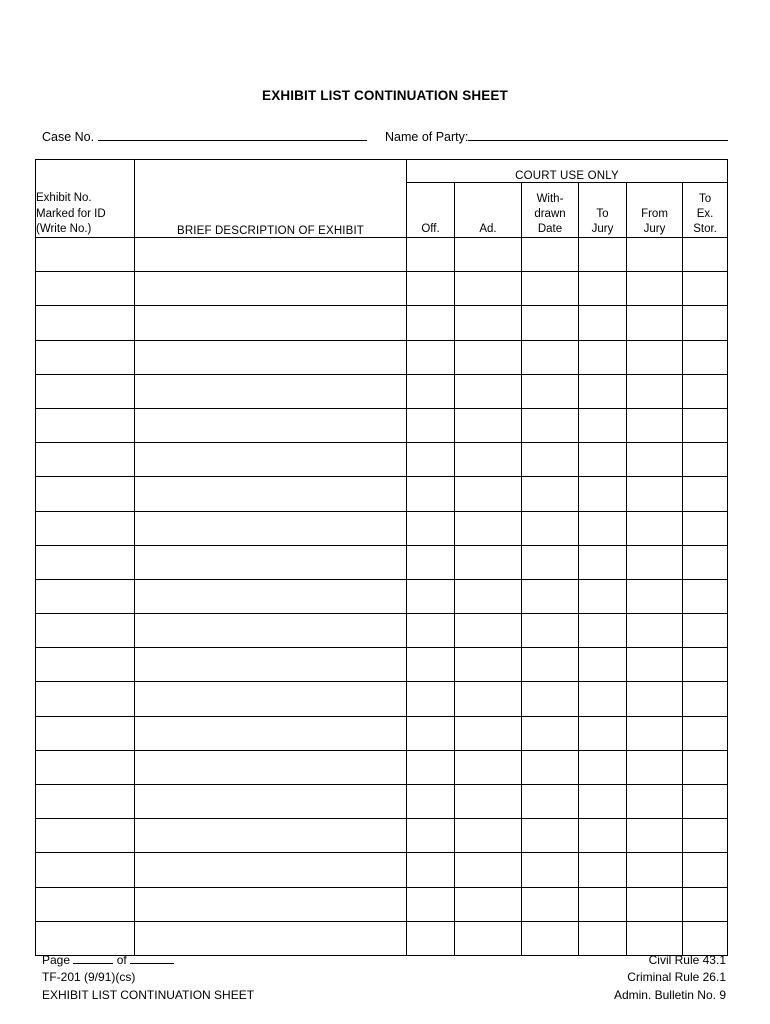 This screenshot has width=770, height=1024. What do you see at coordinates (93, 958) in the screenshot?
I see `page-number-input` at bounding box center [93, 958].